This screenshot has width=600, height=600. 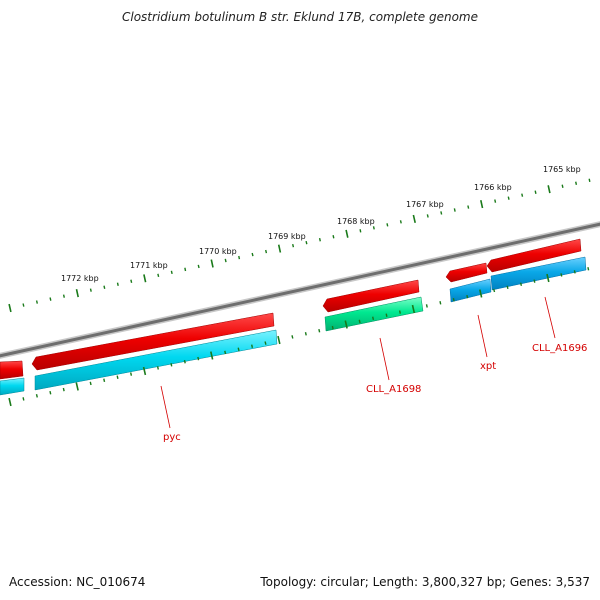 What do you see at coordinates (371, 296) in the screenshot?
I see `gene-cll-a1698-forward` at bounding box center [371, 296].